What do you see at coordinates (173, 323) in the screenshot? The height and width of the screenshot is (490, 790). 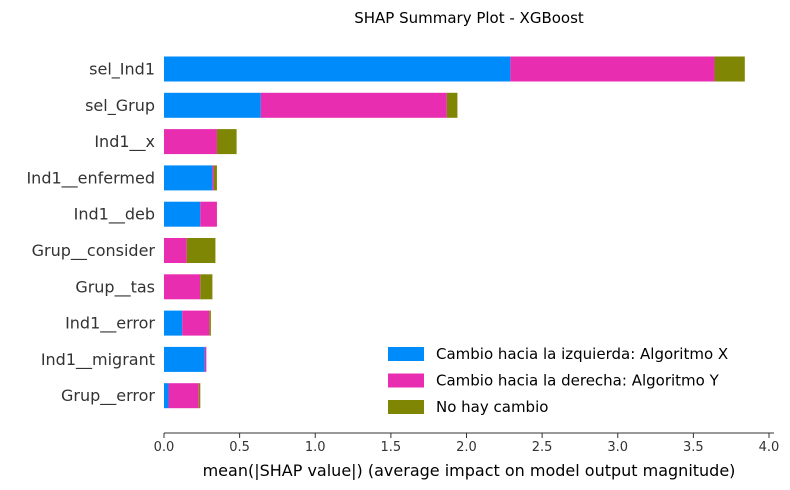 I see `bar-Ind1__error-series-0` at bounding box center [173, 323].